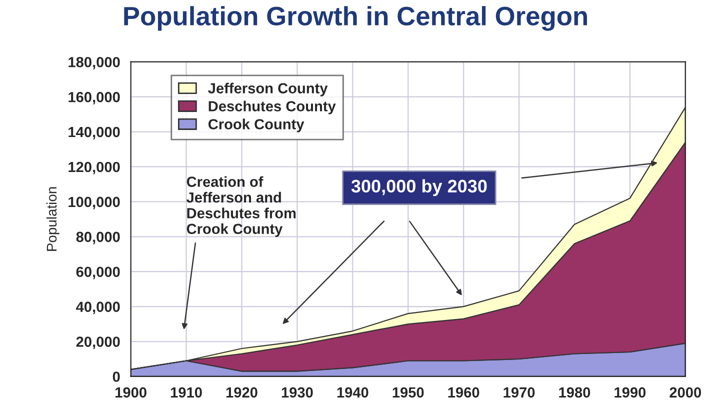 This screenshot has width=711, height=407. Describe the element at coordinates (272, 107) in the screenshot. I see `legend-label: Deschutes County` at that location.